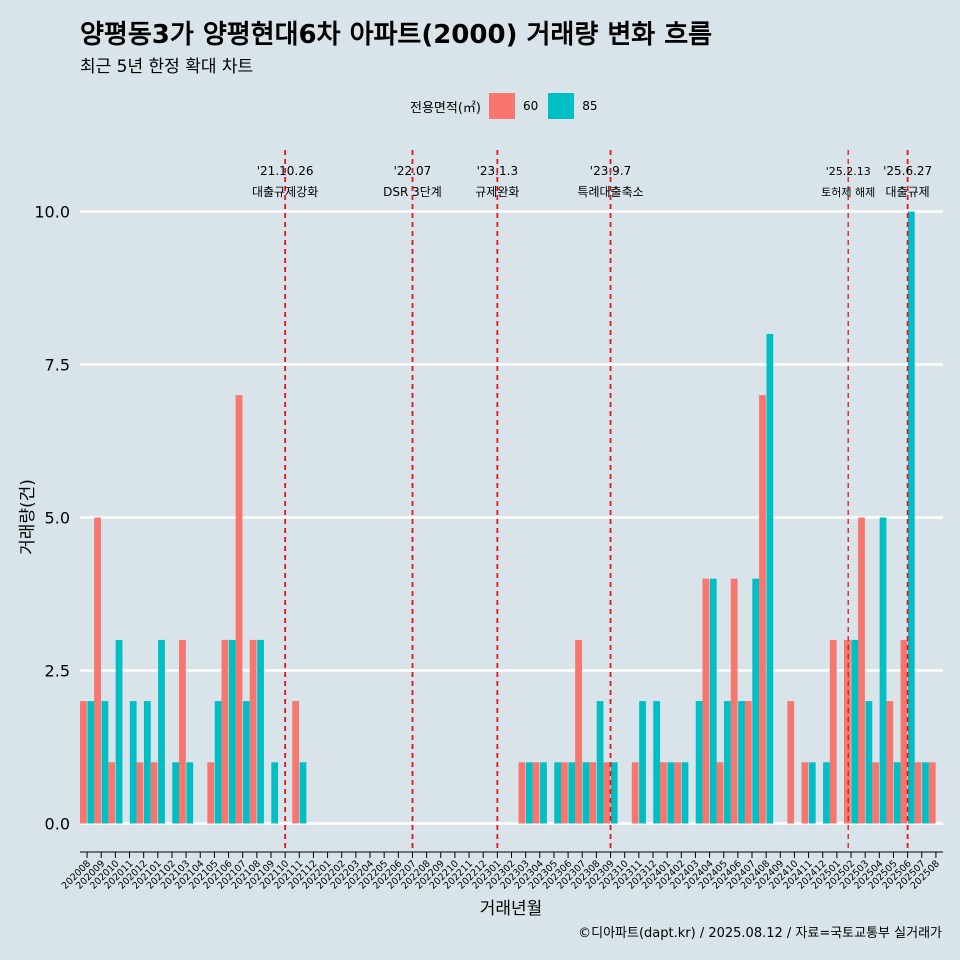  I want to click on event-label: 특례대출축소, so click(610, 192).